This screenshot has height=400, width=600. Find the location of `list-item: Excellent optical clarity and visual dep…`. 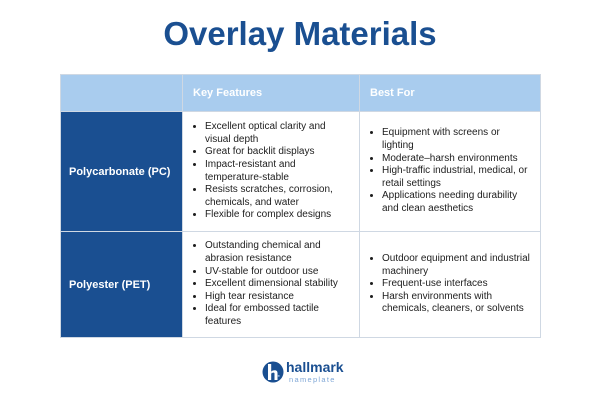

list-item: Excellent optical clarity and visual dep… is located at coordinates (279, 133).